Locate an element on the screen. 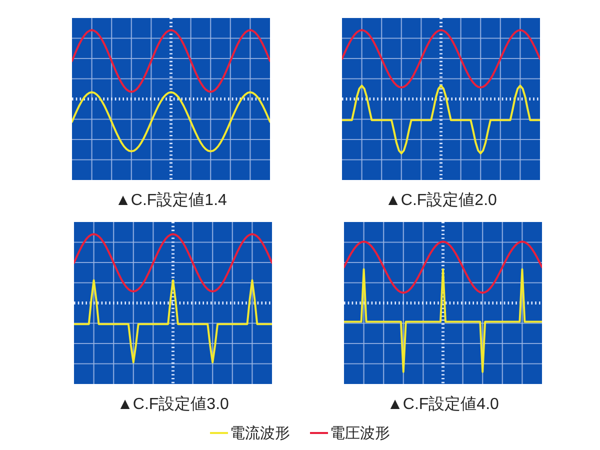  title: ▲C.F設定値2.0 is located at coordinates (441, 200).